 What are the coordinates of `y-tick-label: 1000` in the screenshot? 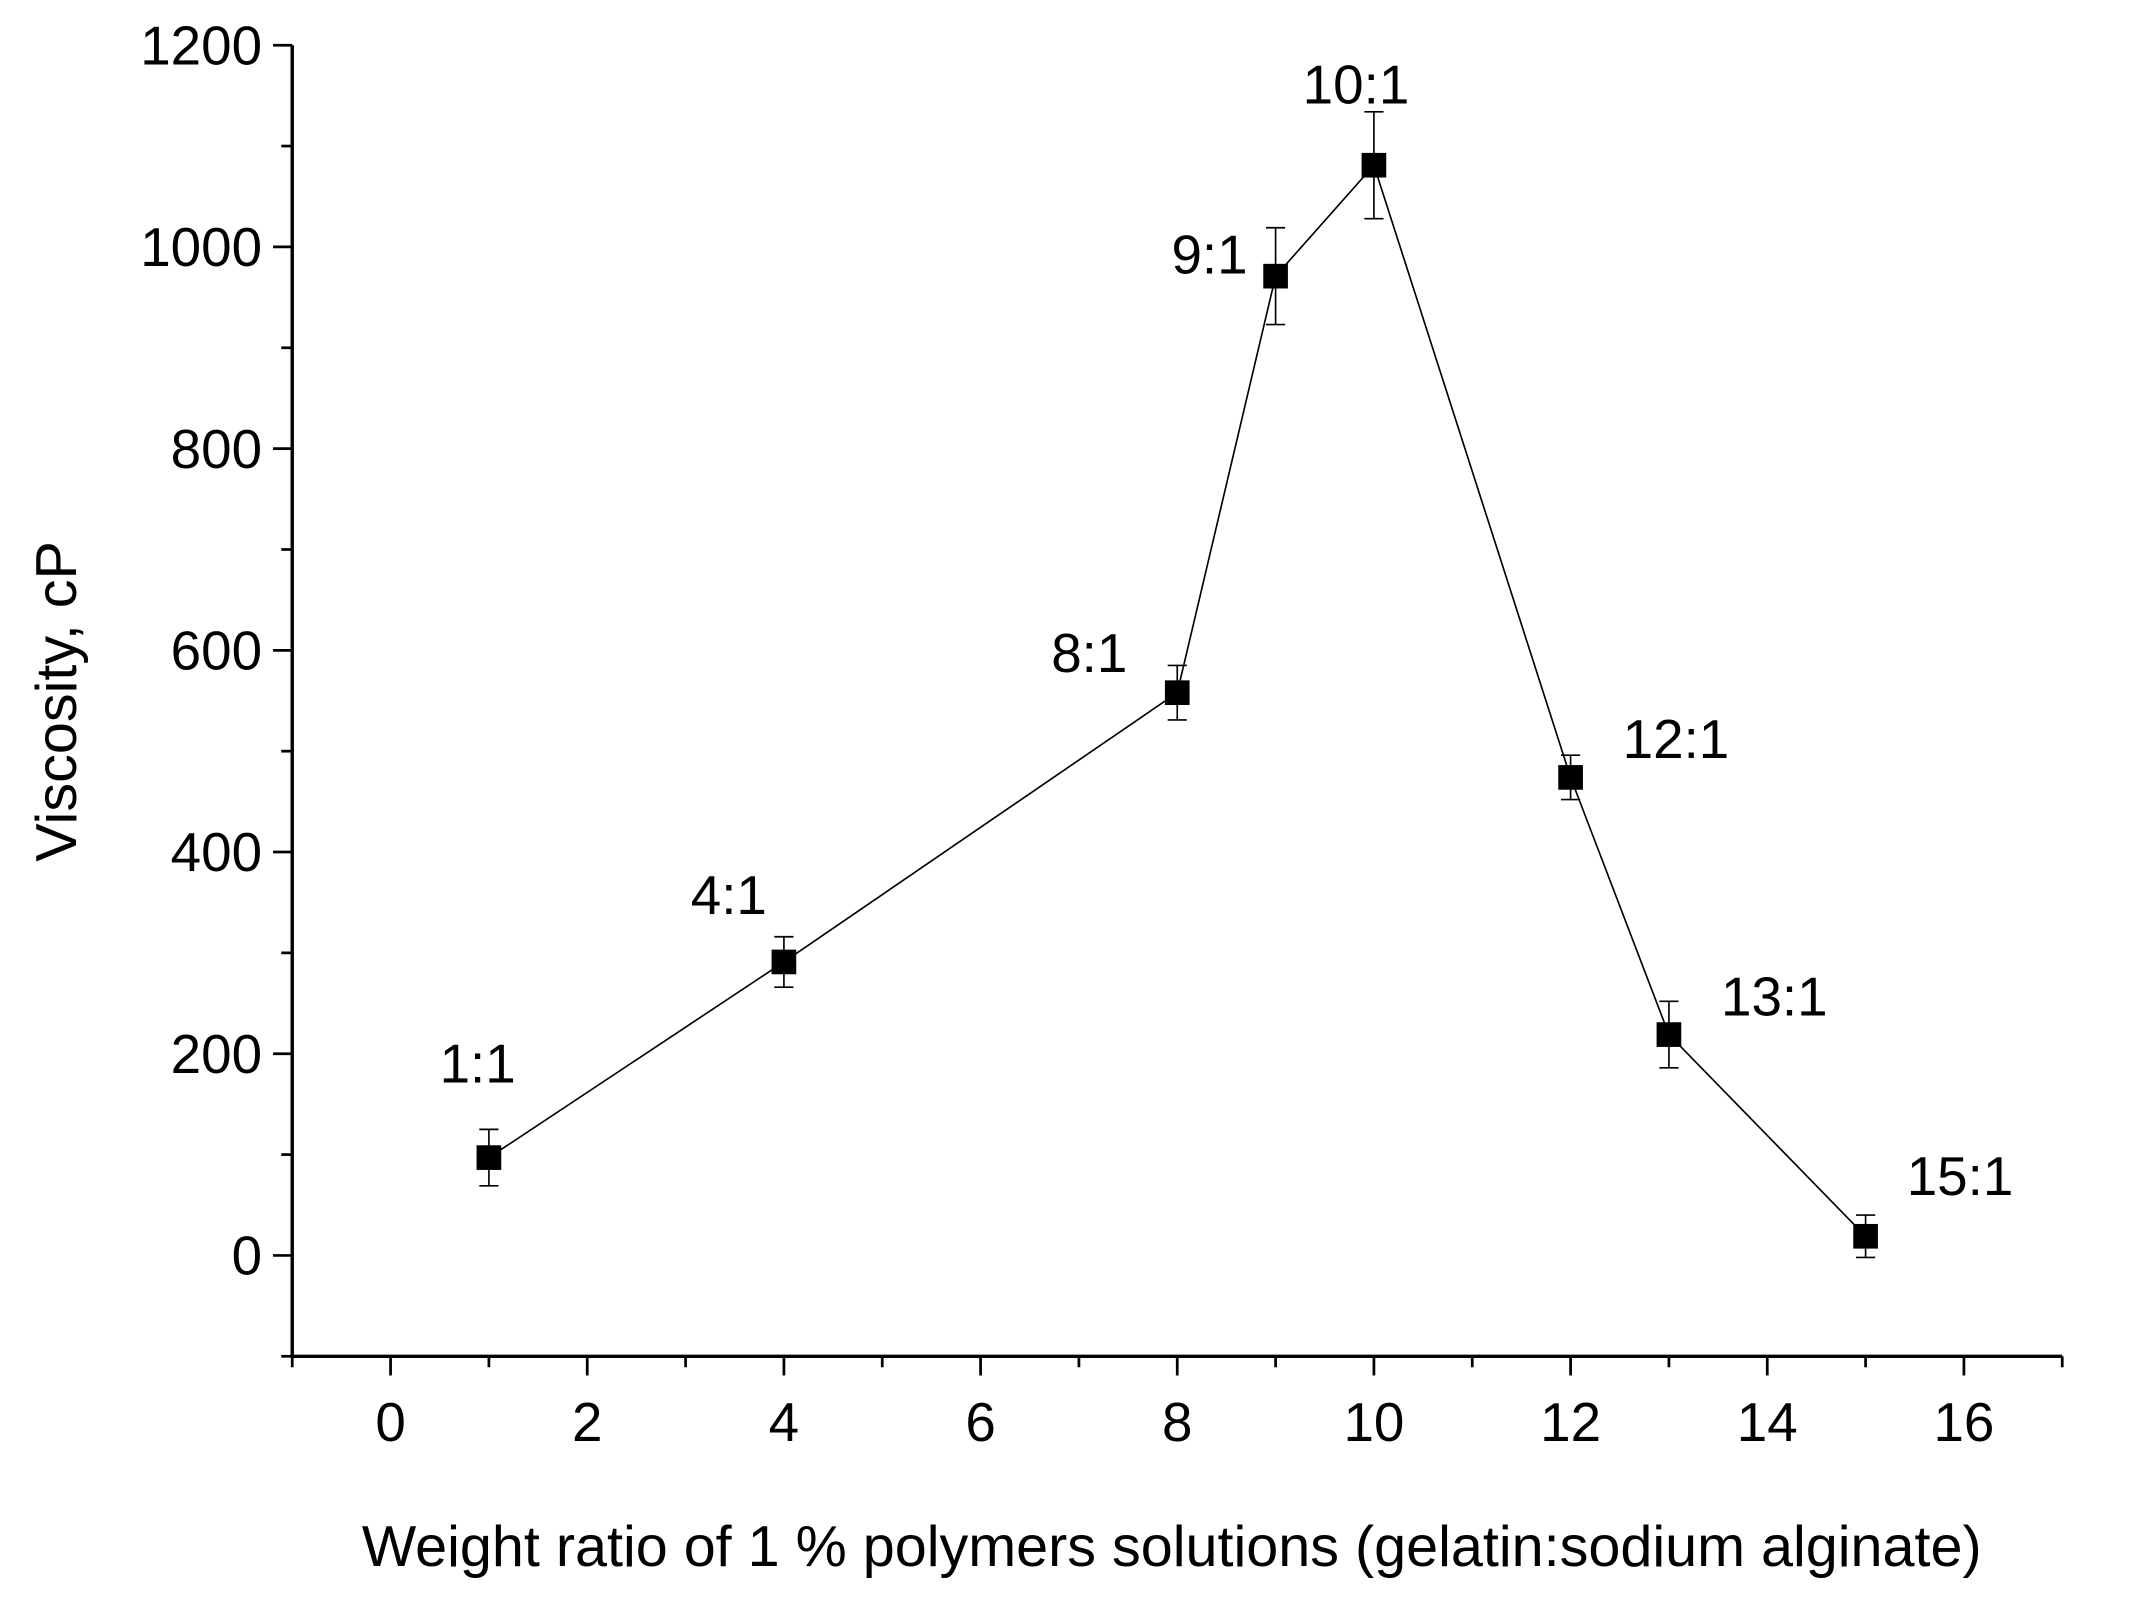 It's located at (201, 247).